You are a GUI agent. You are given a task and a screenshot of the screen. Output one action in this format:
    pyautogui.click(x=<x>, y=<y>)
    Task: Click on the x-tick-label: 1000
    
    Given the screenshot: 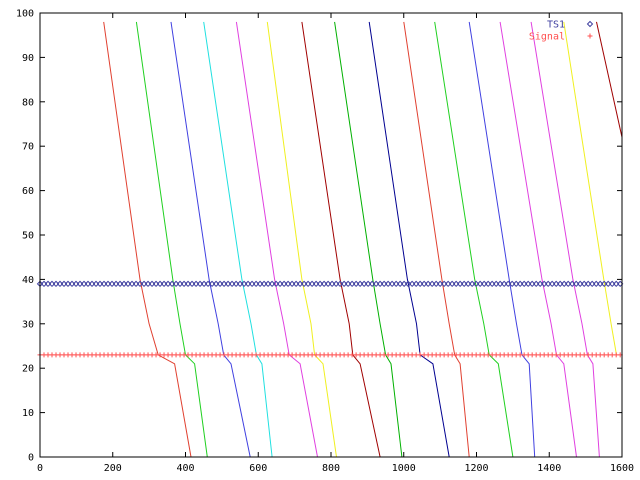 What is the action you would take?
    pyautogui.click(x=404, y=468)
    